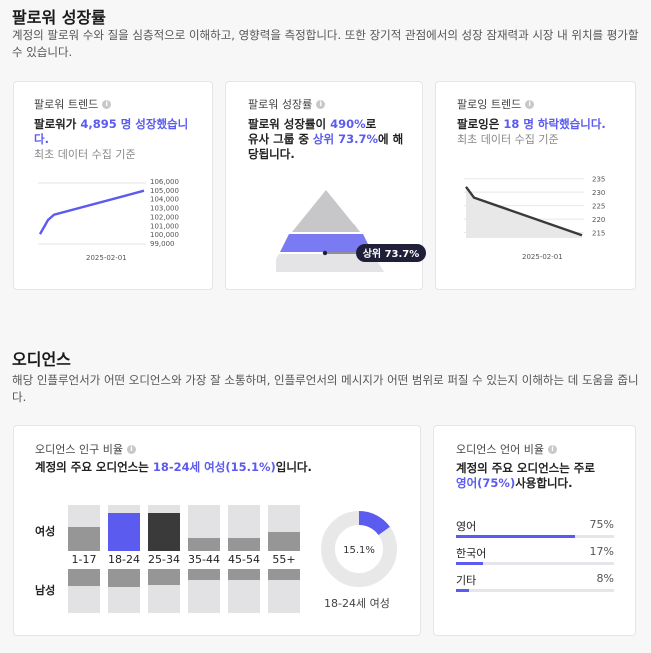 Image resolution: width=651 pixels, height=653 pixels. I want to click on age-gender-bars: 1-17 18-24 25-34 35-44 45-54 55+, so click(188, 560).